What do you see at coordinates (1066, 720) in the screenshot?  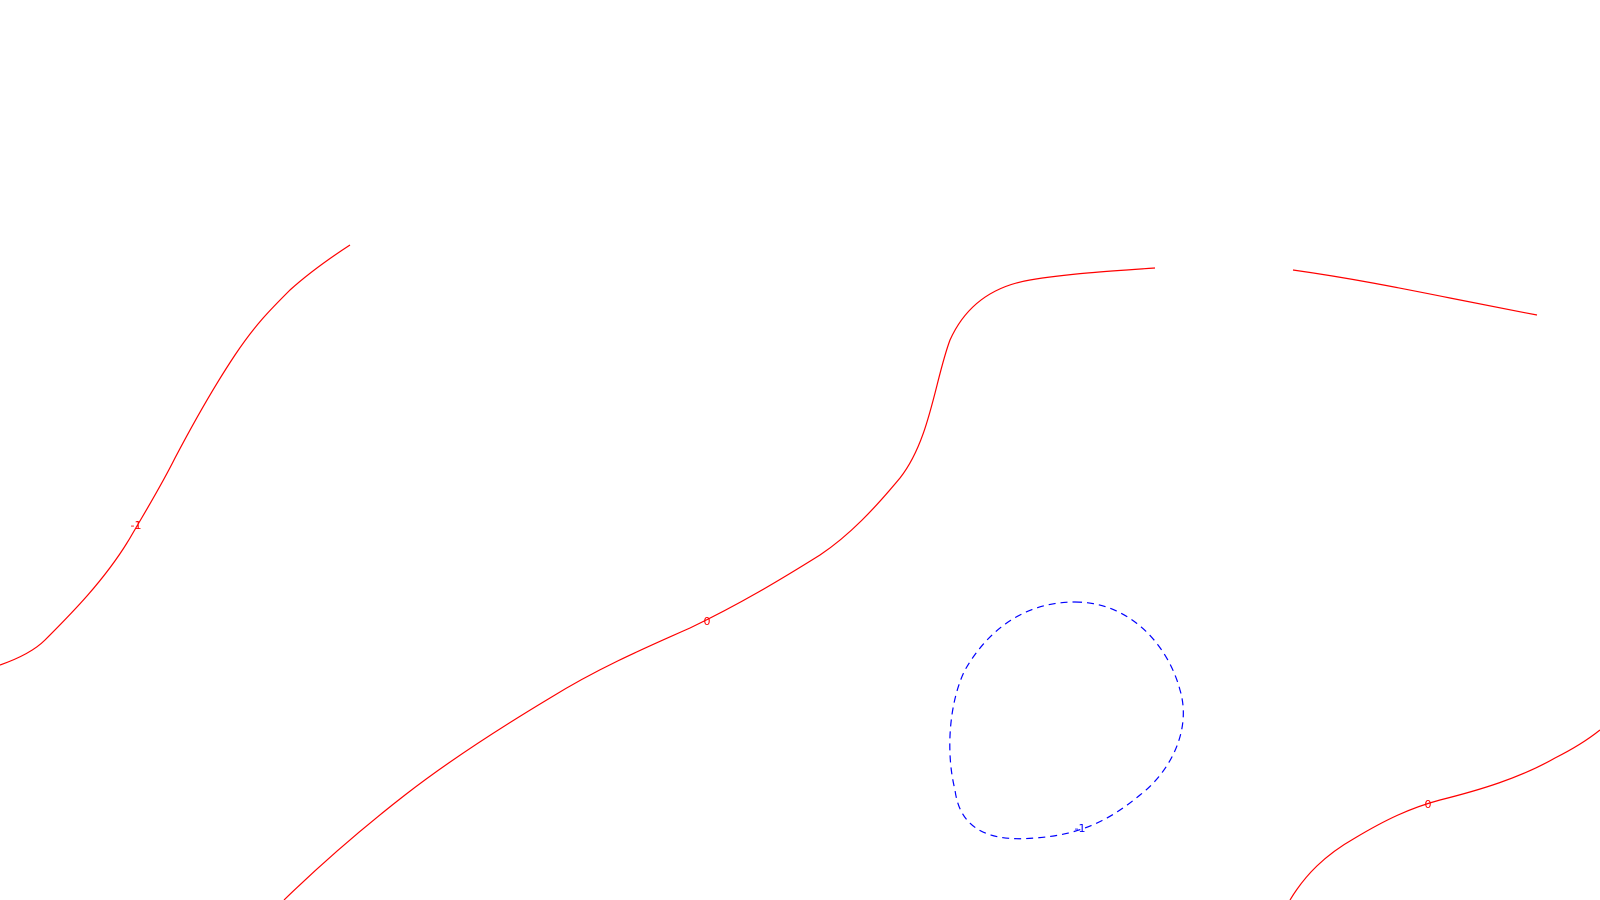 I see `contour-line-closed-loop` at bounding box center [1066, 720].